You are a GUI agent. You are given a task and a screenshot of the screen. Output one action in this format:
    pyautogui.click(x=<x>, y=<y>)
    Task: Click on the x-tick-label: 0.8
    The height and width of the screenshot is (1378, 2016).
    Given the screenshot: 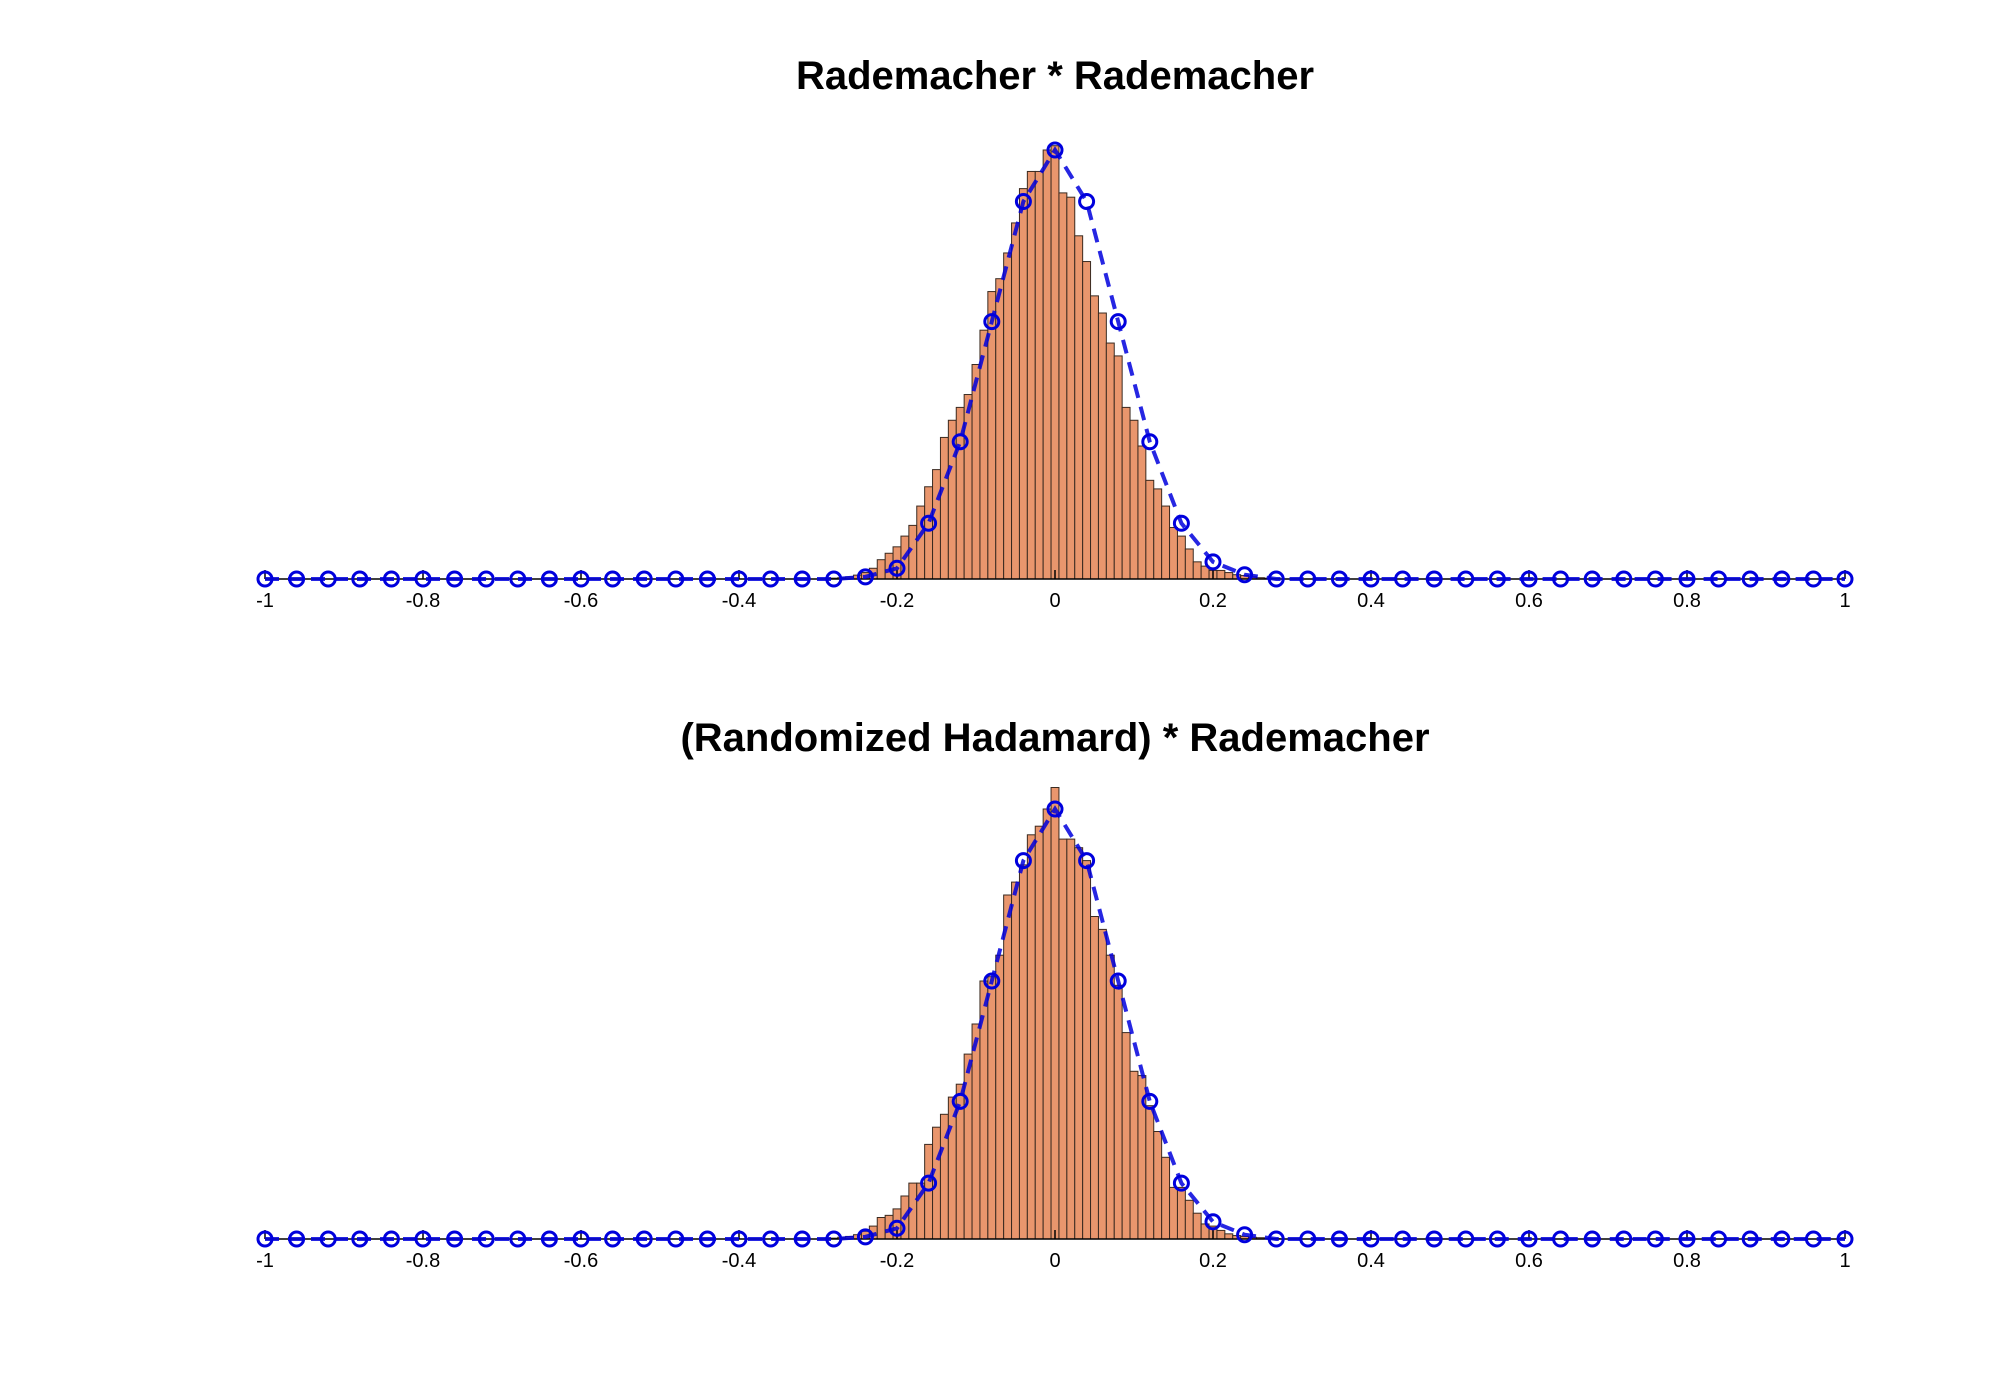 What is the action you would take?
    pyautogui.click(x=1687, y=601)
    